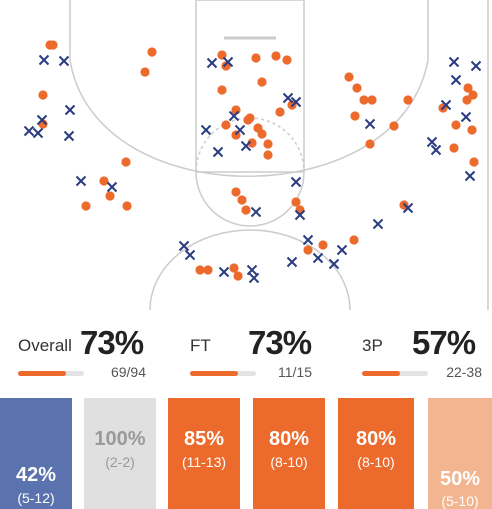 Image resolution: width=492 pixels, height=509 pixels. I want to click on zone-percentage: 85%, so click(204, 439).